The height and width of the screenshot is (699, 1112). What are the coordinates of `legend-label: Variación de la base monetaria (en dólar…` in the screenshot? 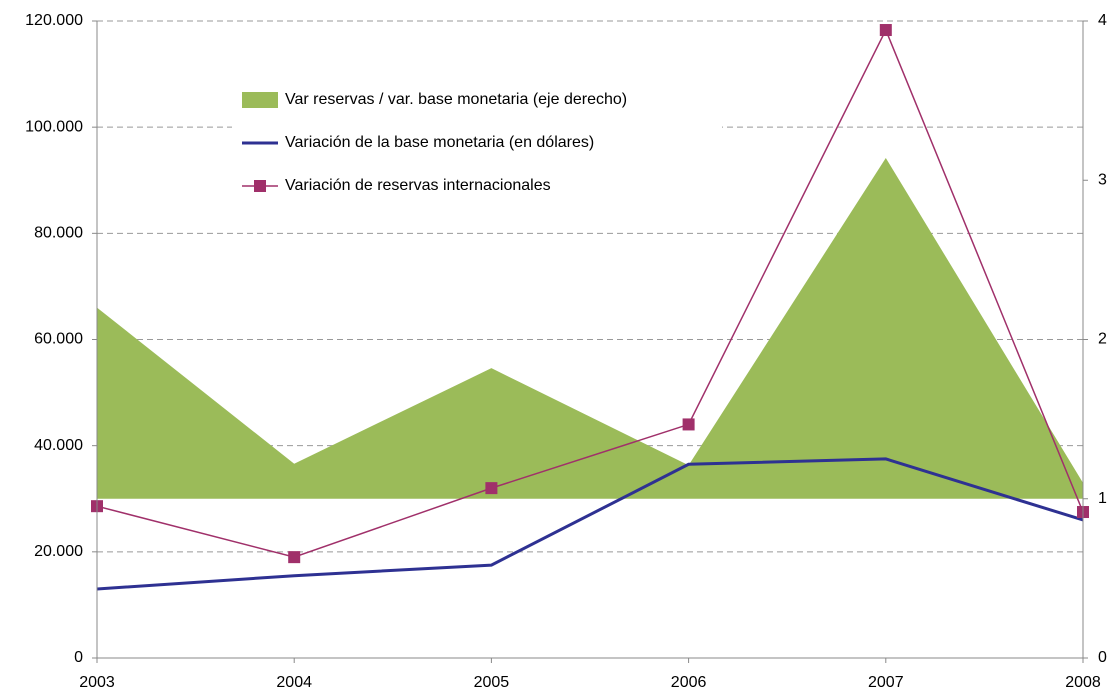 It's located at (439, 142).